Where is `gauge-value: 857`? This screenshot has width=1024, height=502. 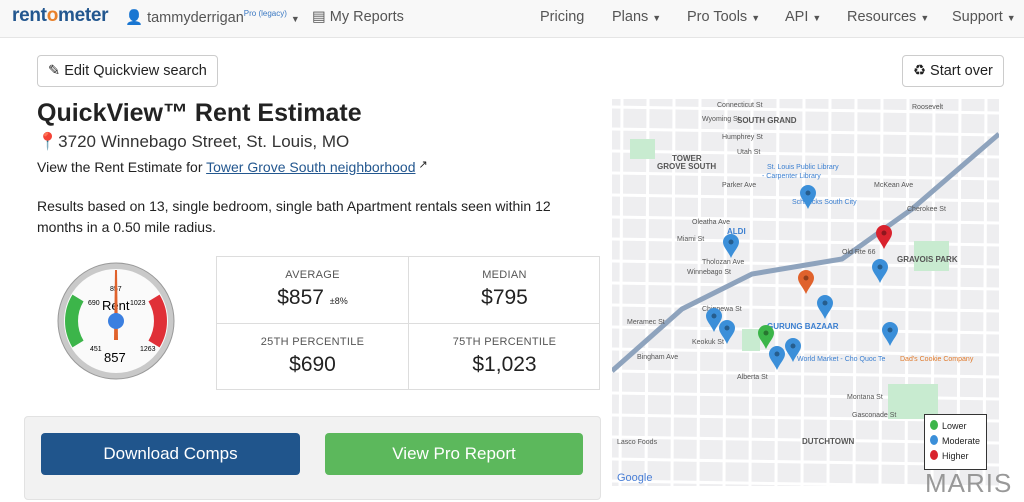 gauge-value: 857 is located at coordinates (115, 357).